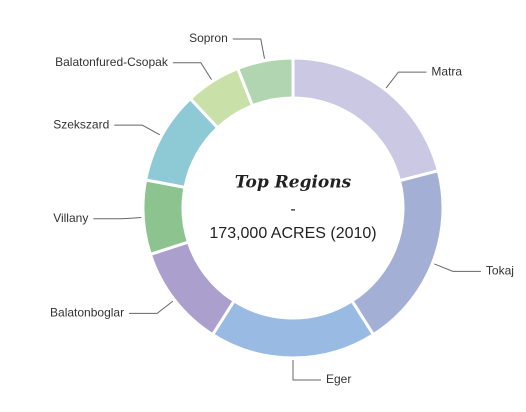 Image resolution: width=526 pixels, height=412 pixels. Describe the element at coordinates (208, 38) in the screenshot. I see `slice-label: Sopron` at that location.